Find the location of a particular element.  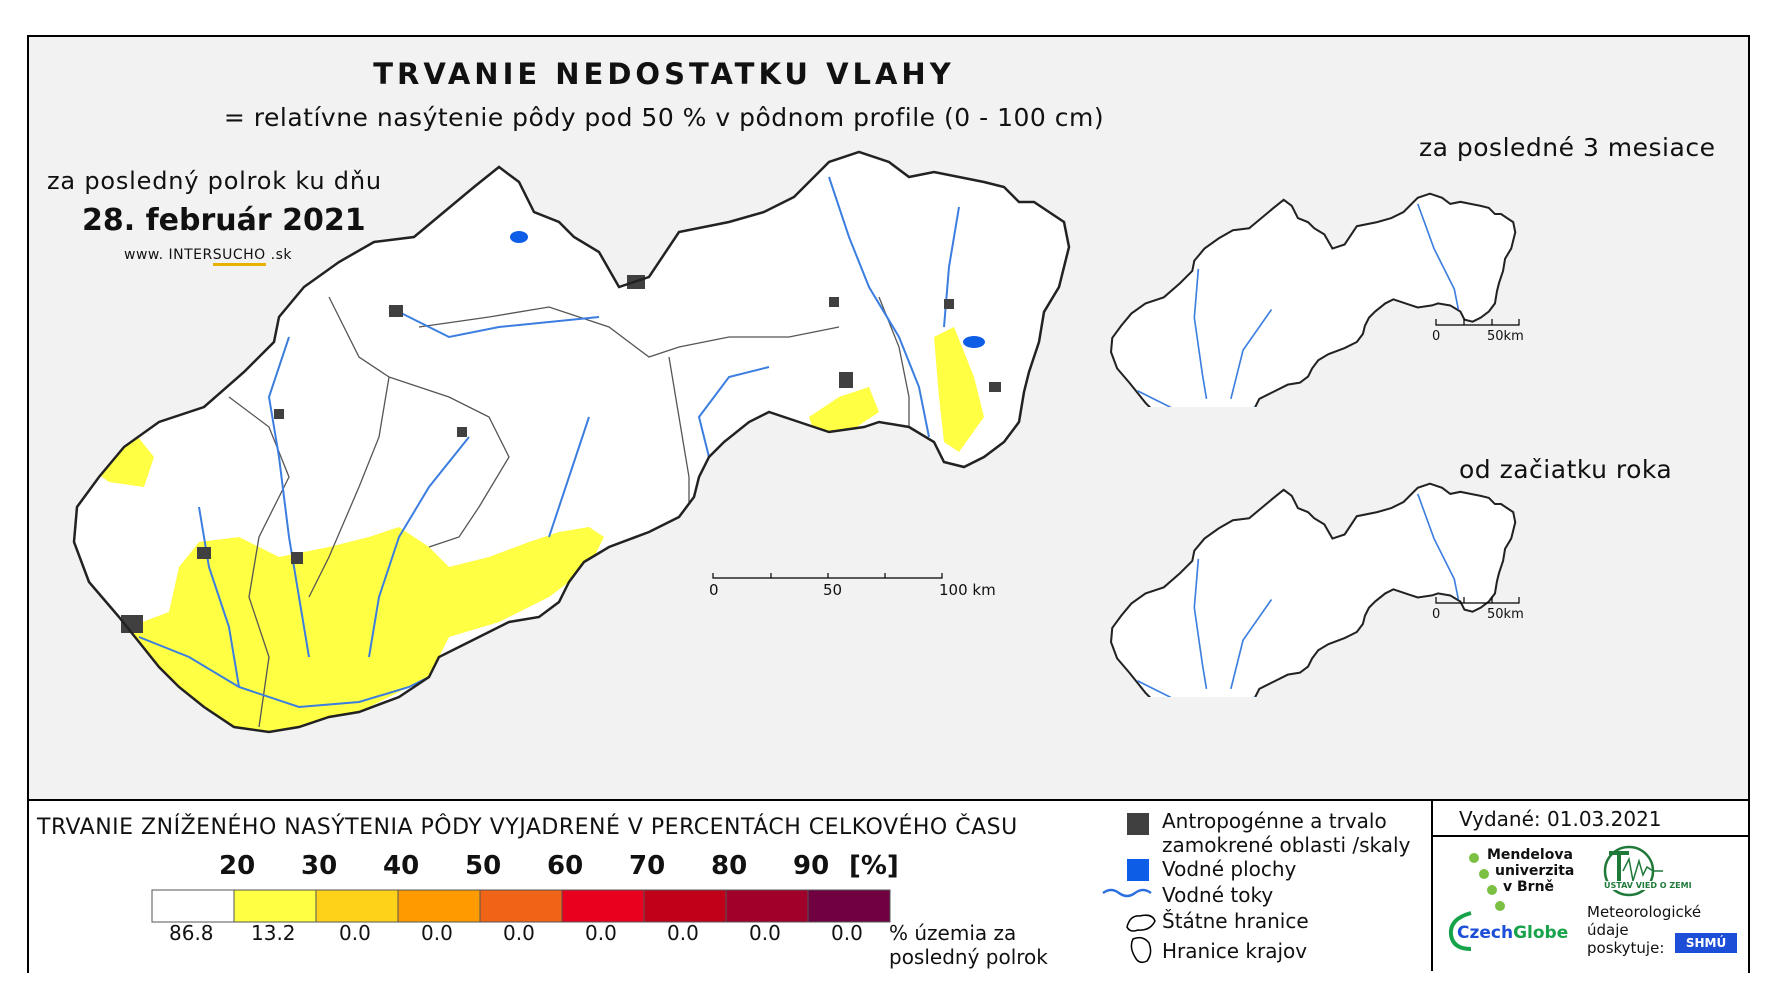

issued-separator is located at coordinates (1589, 836).